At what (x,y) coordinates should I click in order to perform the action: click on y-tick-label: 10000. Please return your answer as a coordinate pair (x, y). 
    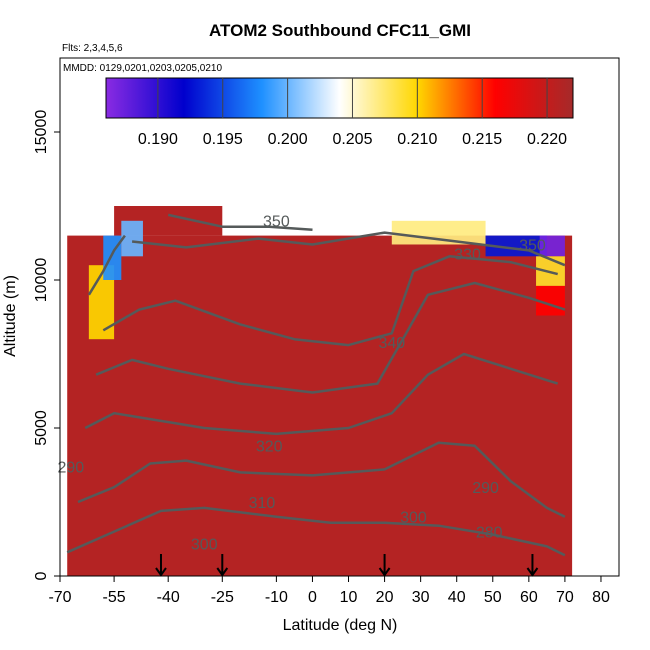
    Looking at the image, I should click on (41, 280).